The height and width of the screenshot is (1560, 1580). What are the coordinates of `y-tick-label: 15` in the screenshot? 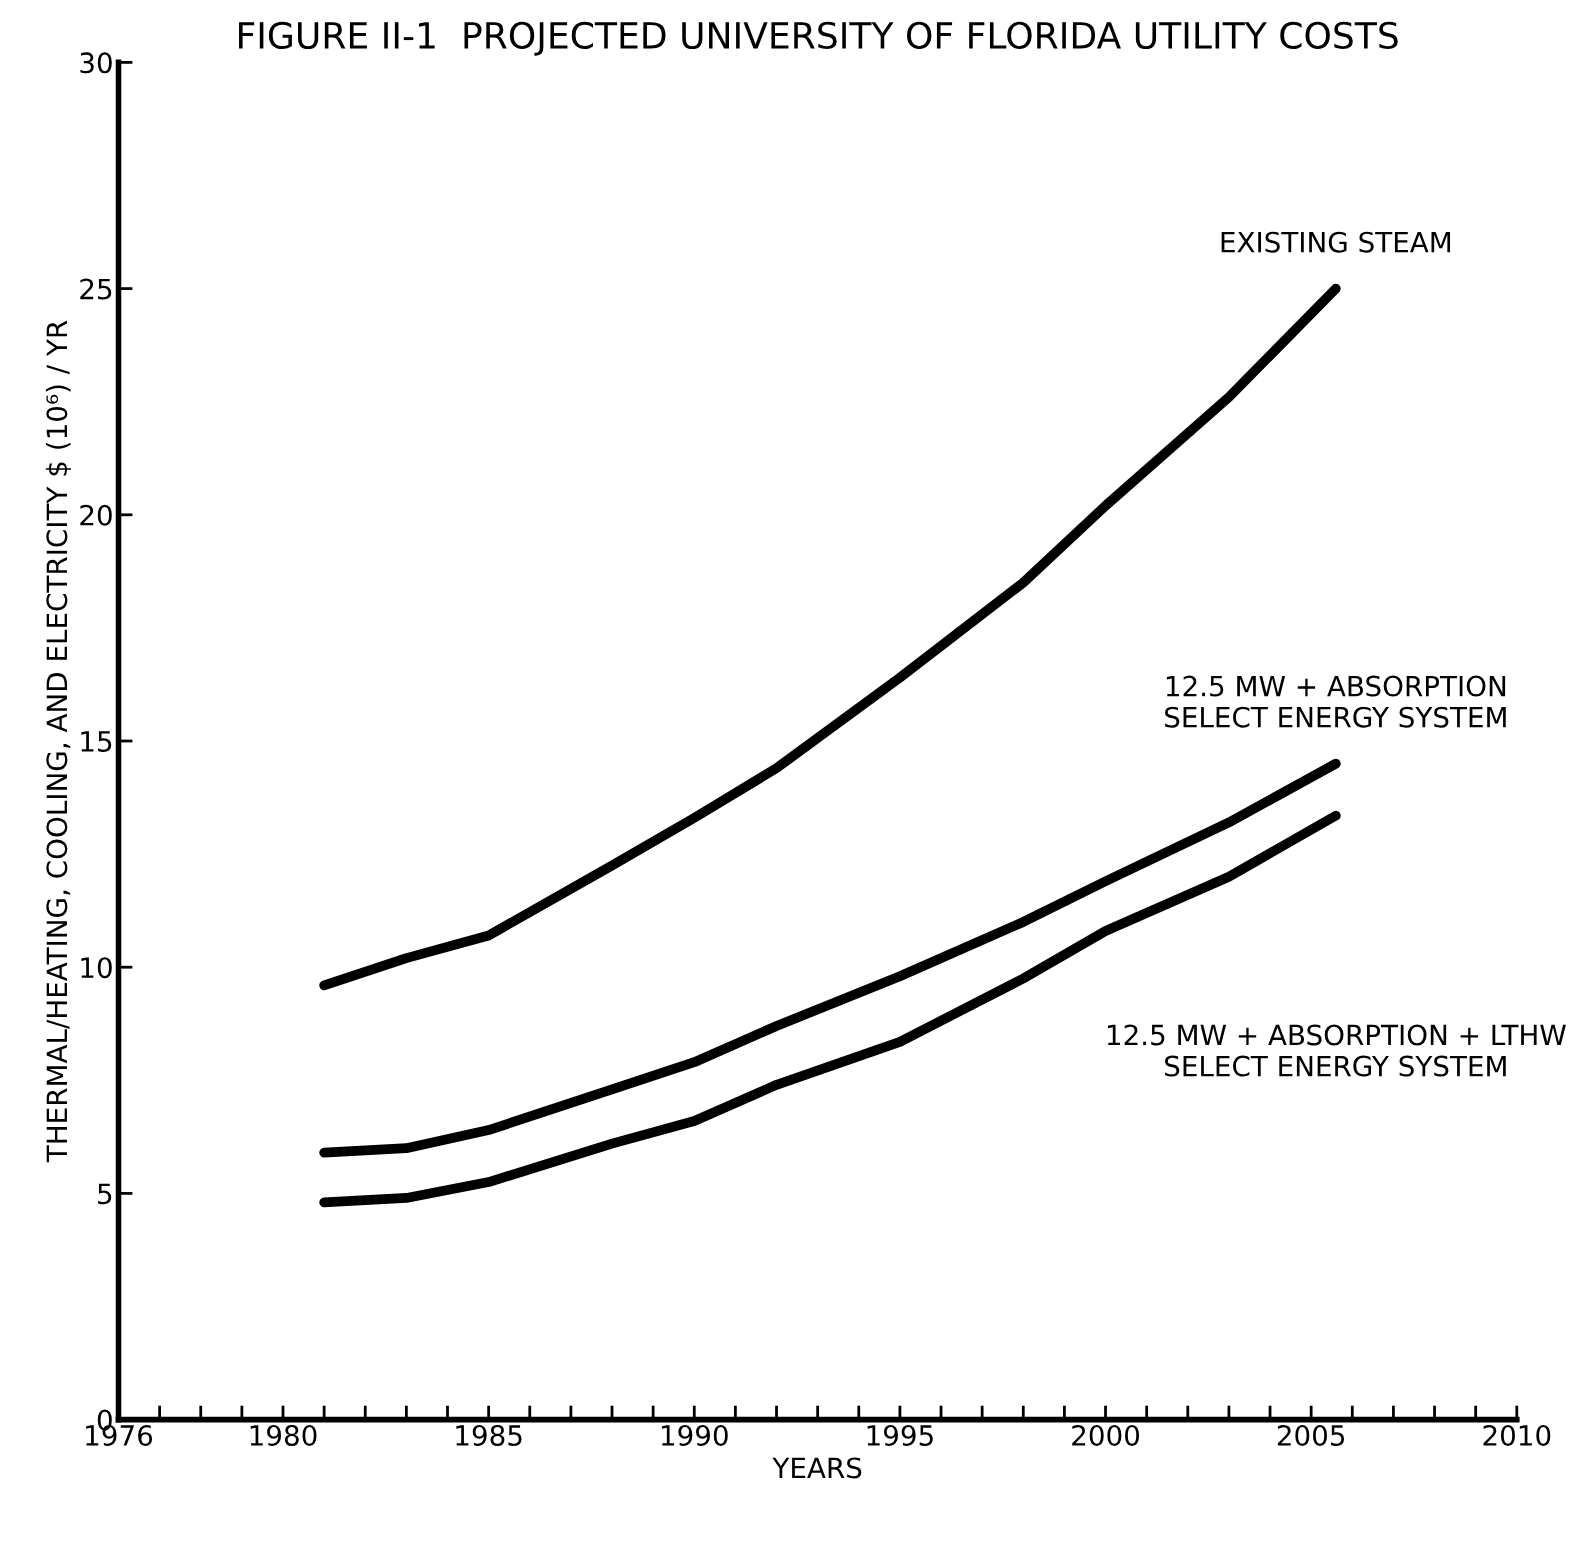 It's located at (96, 741).